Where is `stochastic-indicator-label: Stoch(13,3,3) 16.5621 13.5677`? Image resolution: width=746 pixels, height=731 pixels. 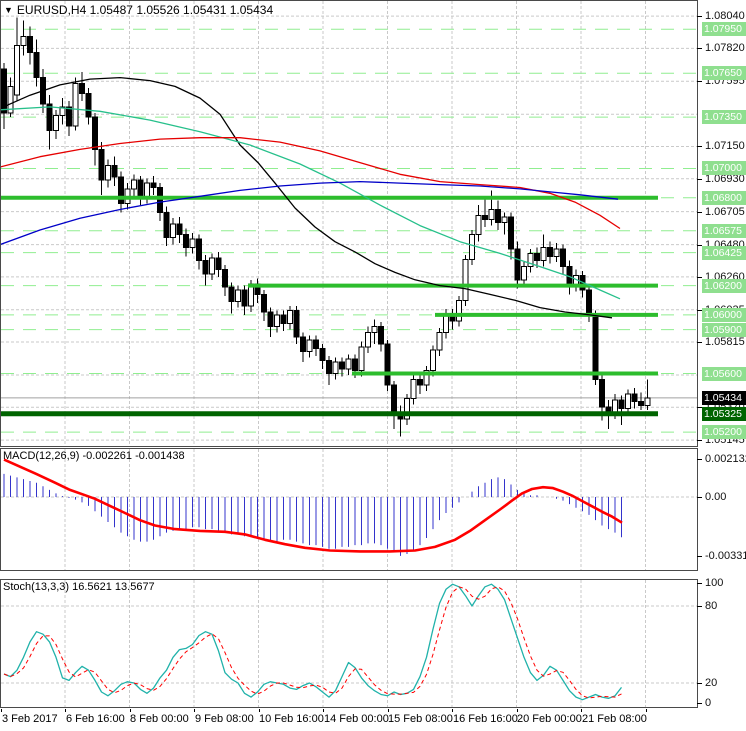
stochastic-indicator-label: Stoch(13,3,3) 16.5621 13.5677 is located at coordinates (79, 587).